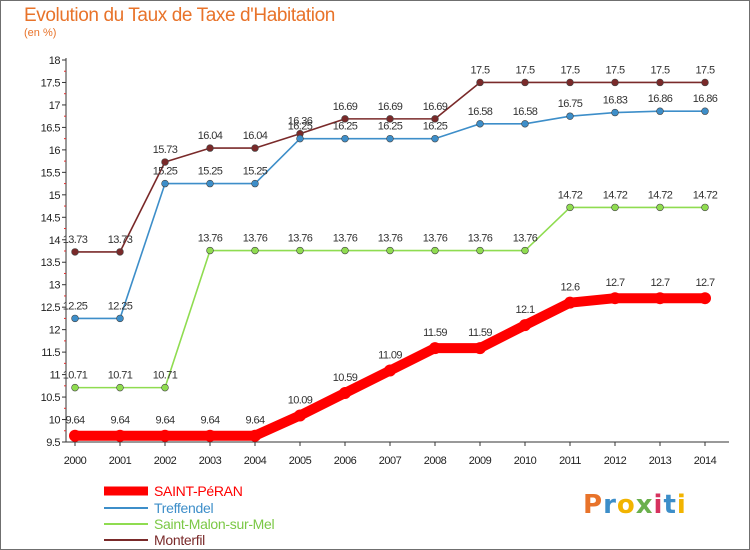 The height and width of the screenshot is (550, 750). Describe the element at coordinates (300, 122) in the screenshot. I see `data-label: 16.36` at that location.